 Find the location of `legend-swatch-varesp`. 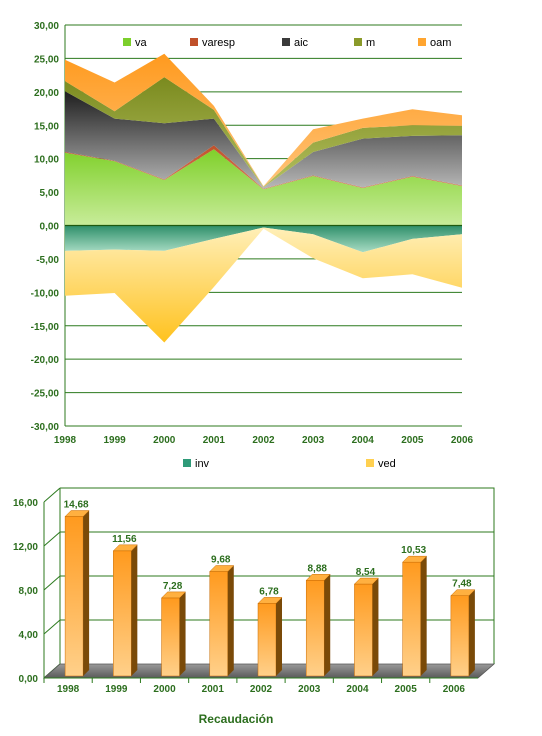

legend-swatch-varesp is located at coordinates (194, 42).